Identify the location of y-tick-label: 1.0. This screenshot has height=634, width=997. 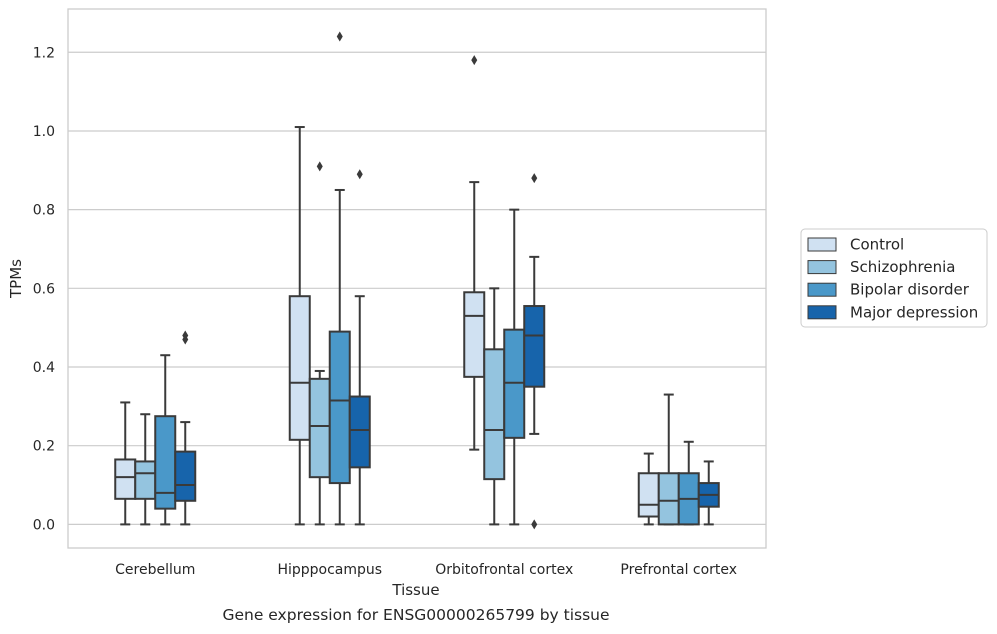
(44, 132).